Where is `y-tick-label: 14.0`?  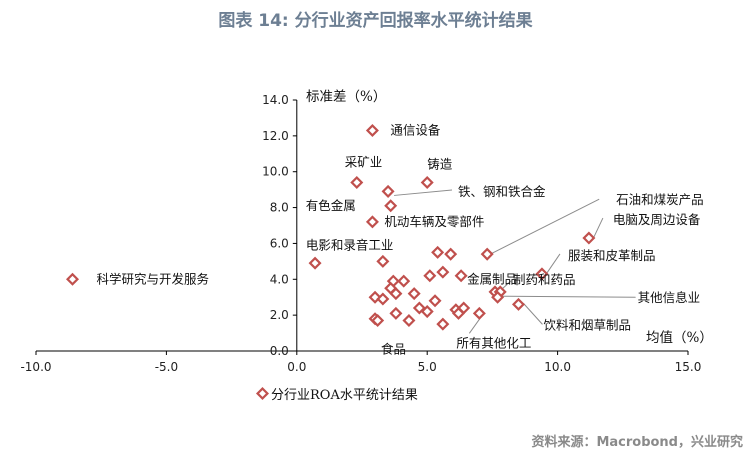 y-tick-label: 14.0 is located at coordinates (275, 100).